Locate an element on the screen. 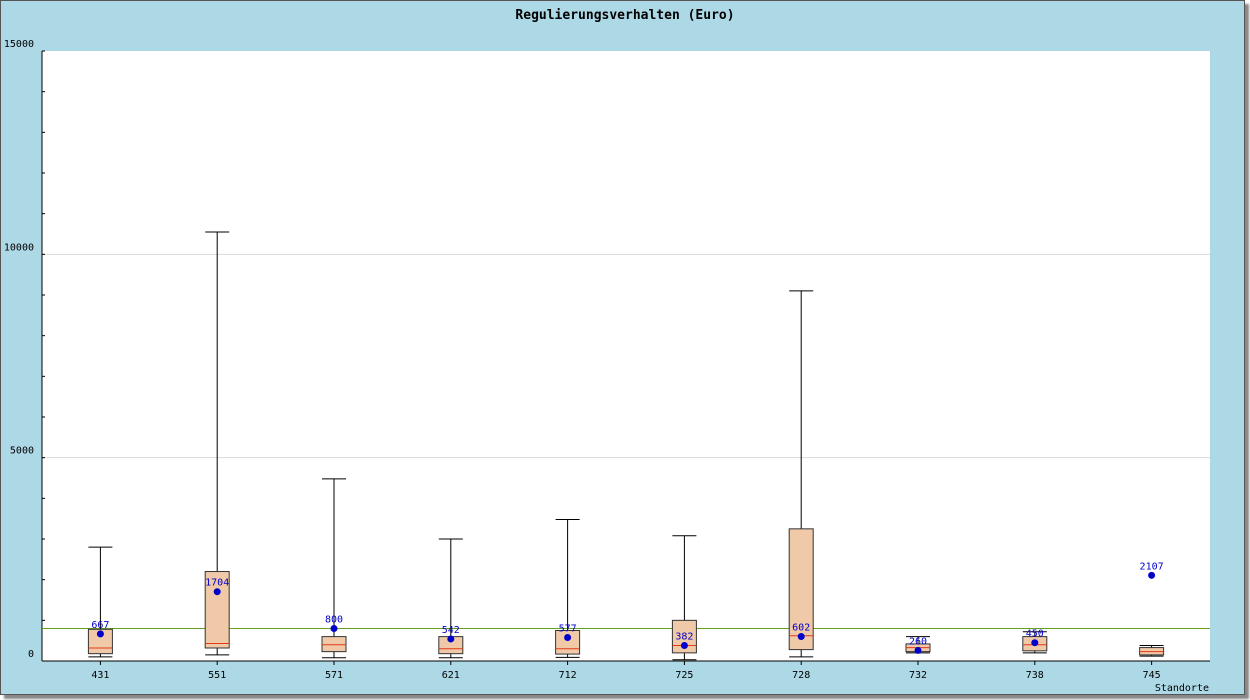 This screenshot has width=1250, height=700. mean-label: 800 is located at coordinates (334, 619).